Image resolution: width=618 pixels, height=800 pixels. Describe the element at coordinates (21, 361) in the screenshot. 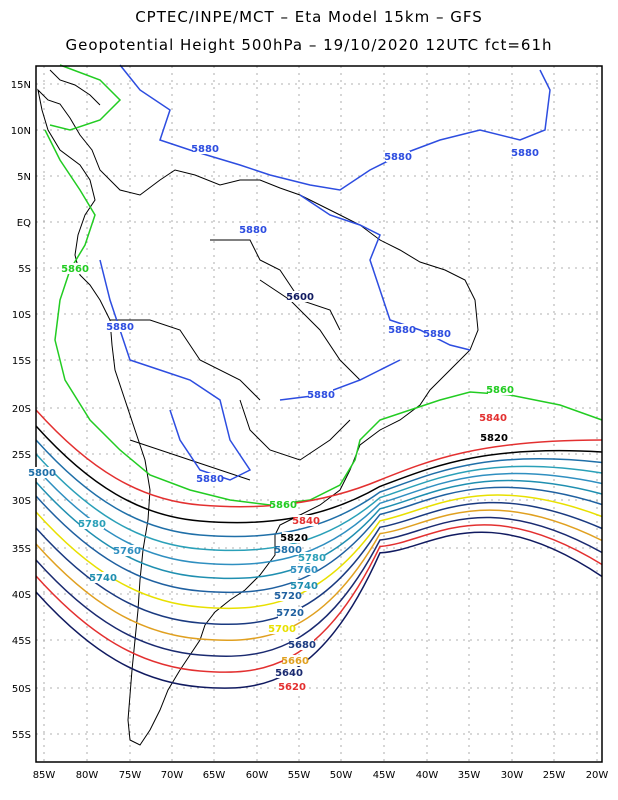

I see `lat-tick-label: 15S` at that location.